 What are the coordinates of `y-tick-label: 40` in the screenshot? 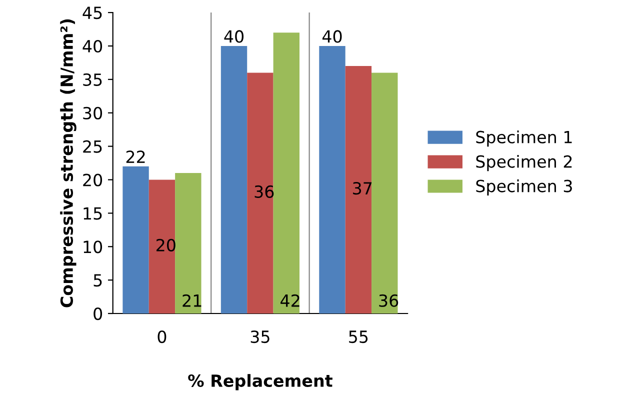 It's located at (92, 46).